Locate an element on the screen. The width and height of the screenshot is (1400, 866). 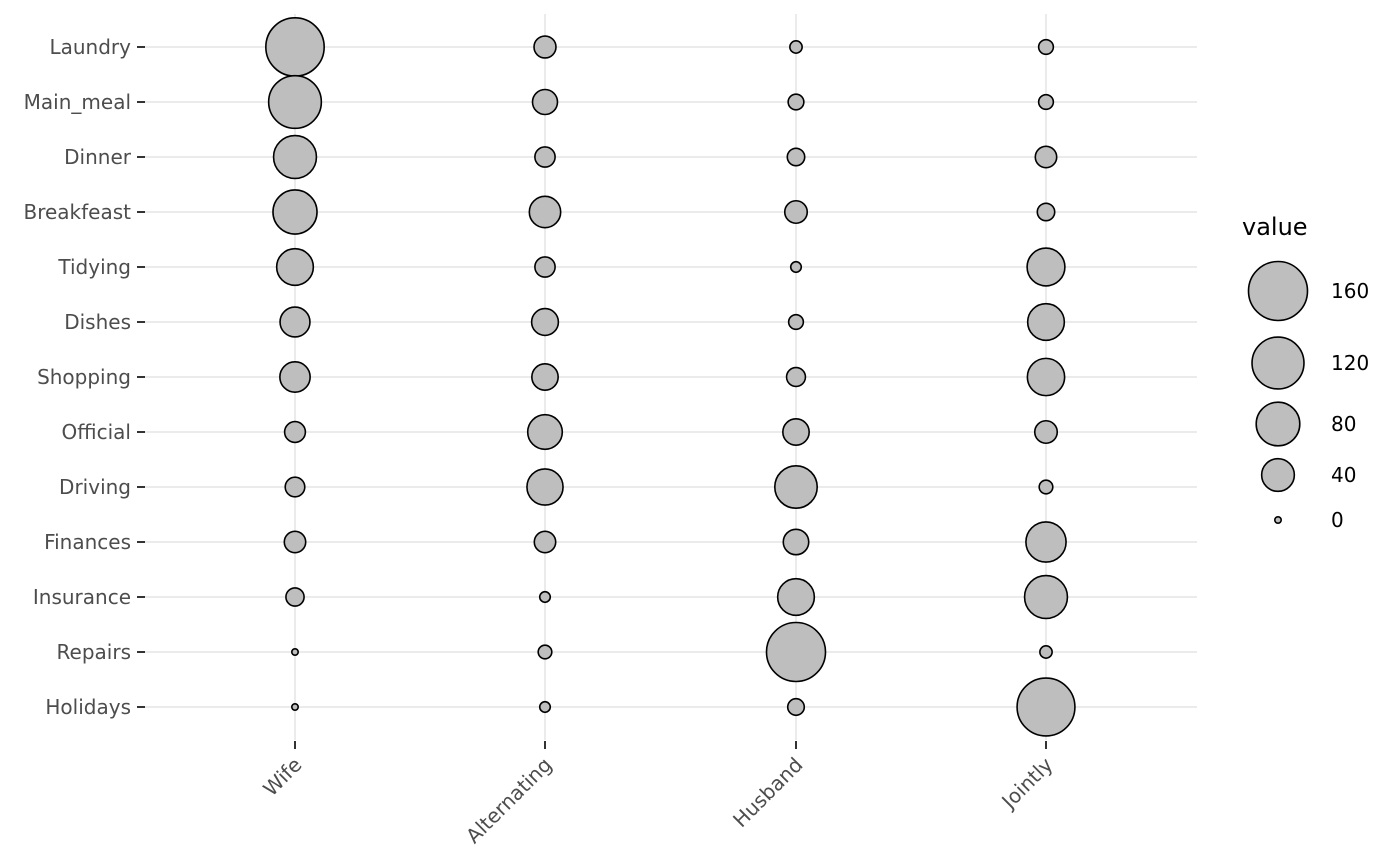
bubble-dinner-jointly is located at coordinates (1046, 157).